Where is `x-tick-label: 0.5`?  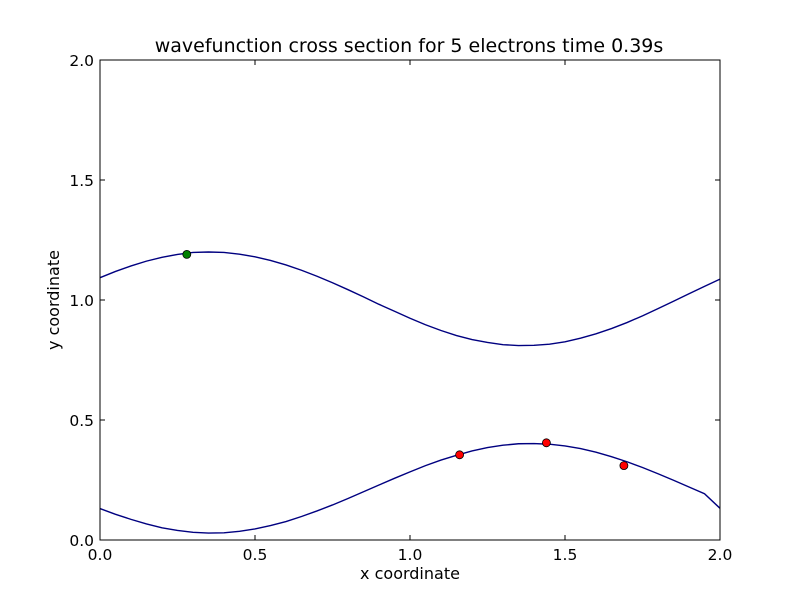
x-tick-label: 0.5 is located at coordinates (255, 555).